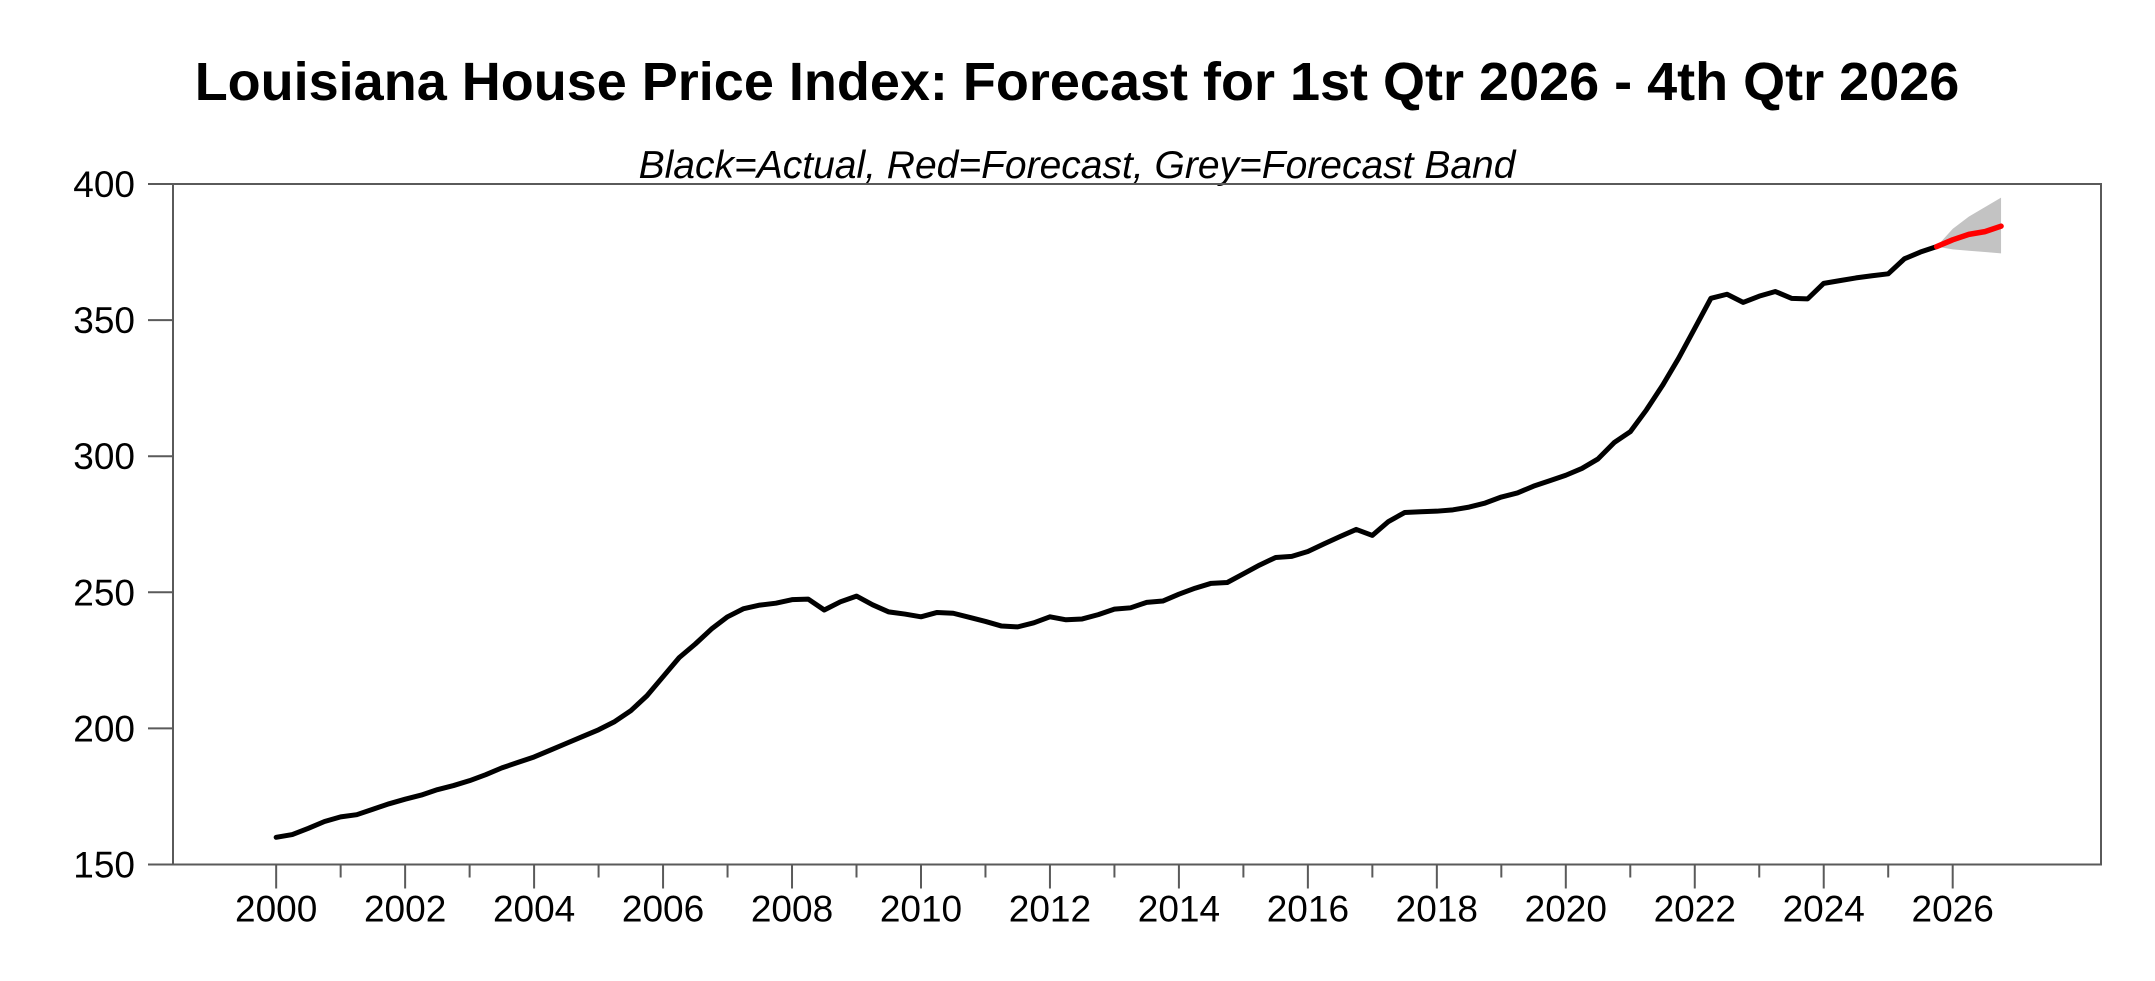 The width and height of the screenshot is (2155, 981). I want to click on x-tick-label: 2002, so click(405, 909).